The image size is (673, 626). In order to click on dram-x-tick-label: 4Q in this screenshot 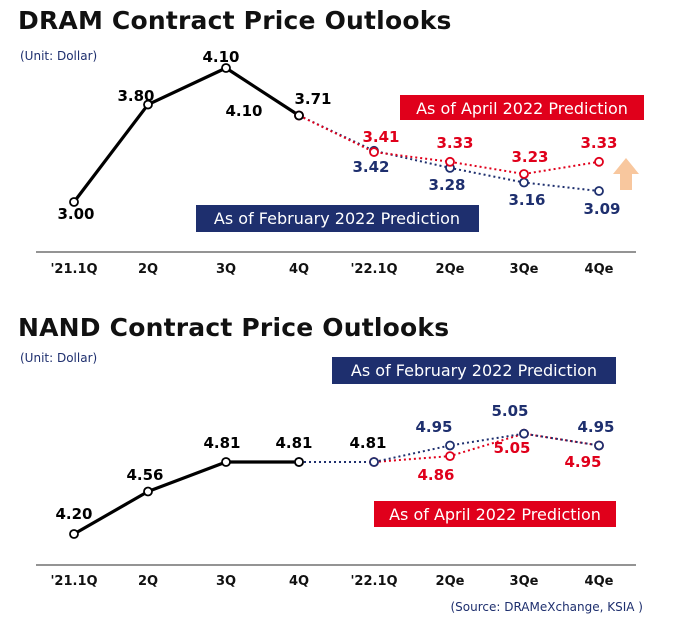, I will do `click(299, 269)`.